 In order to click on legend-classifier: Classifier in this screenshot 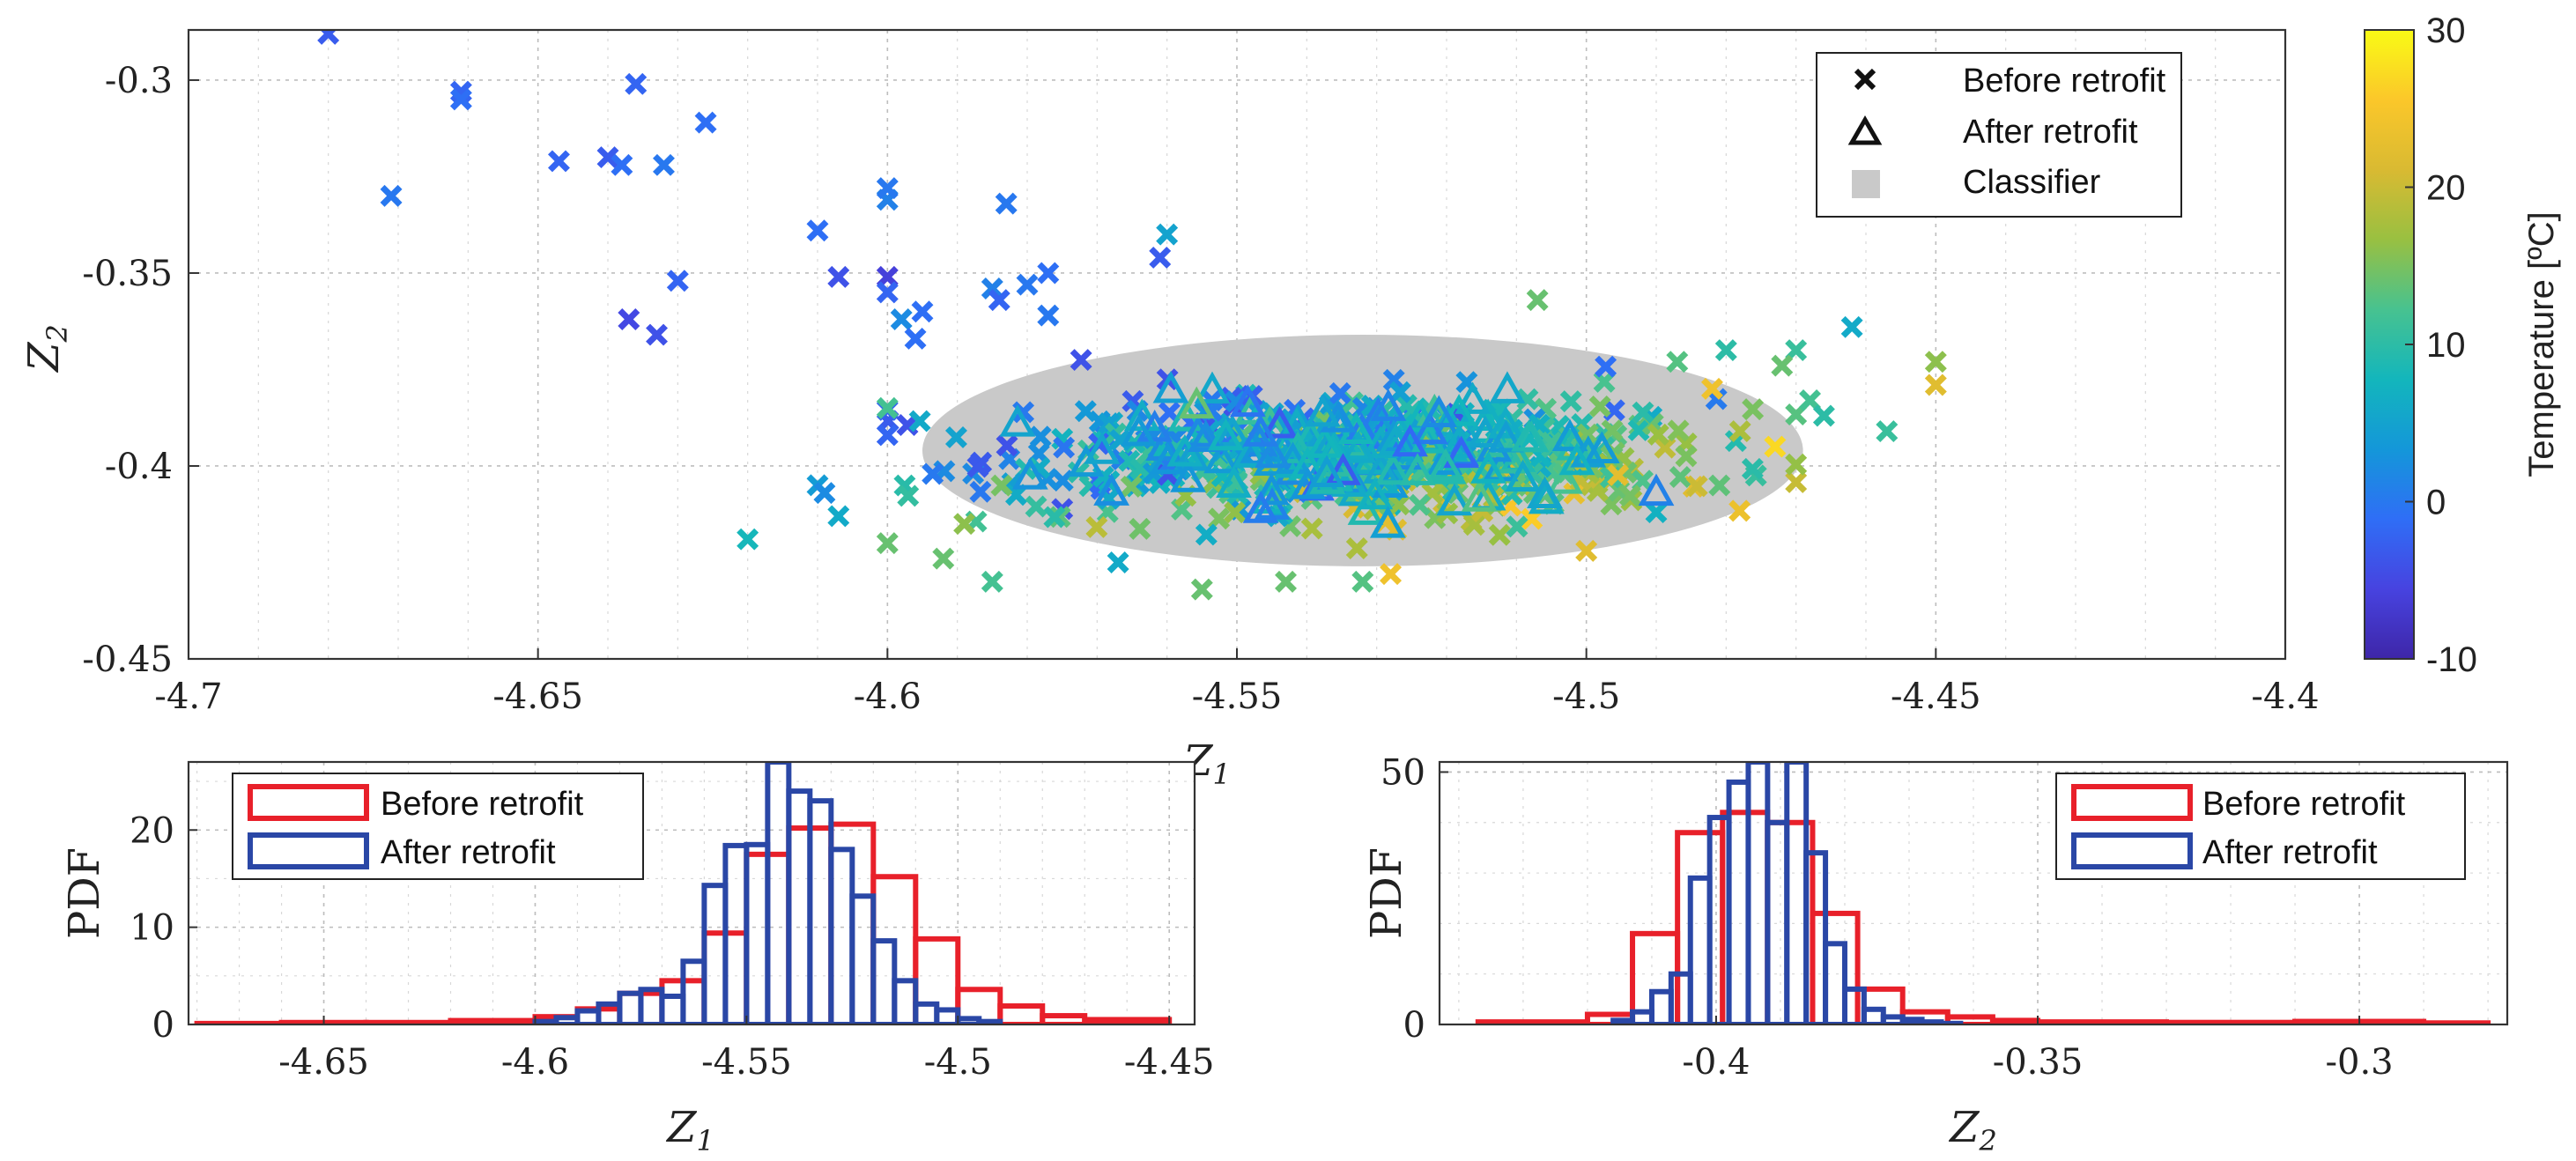, I will do `click(2032, 182)`.